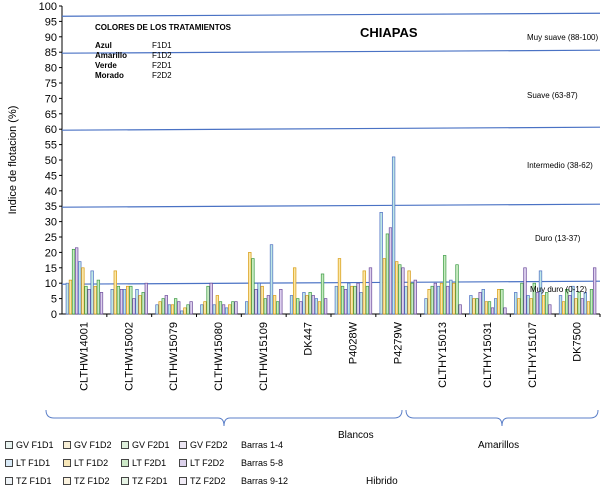 This screenshot has width=615, height=495. Describe the element at coordinates (149, 463) in the screenshot. I see `legend-label: LT F2D1` at that location.